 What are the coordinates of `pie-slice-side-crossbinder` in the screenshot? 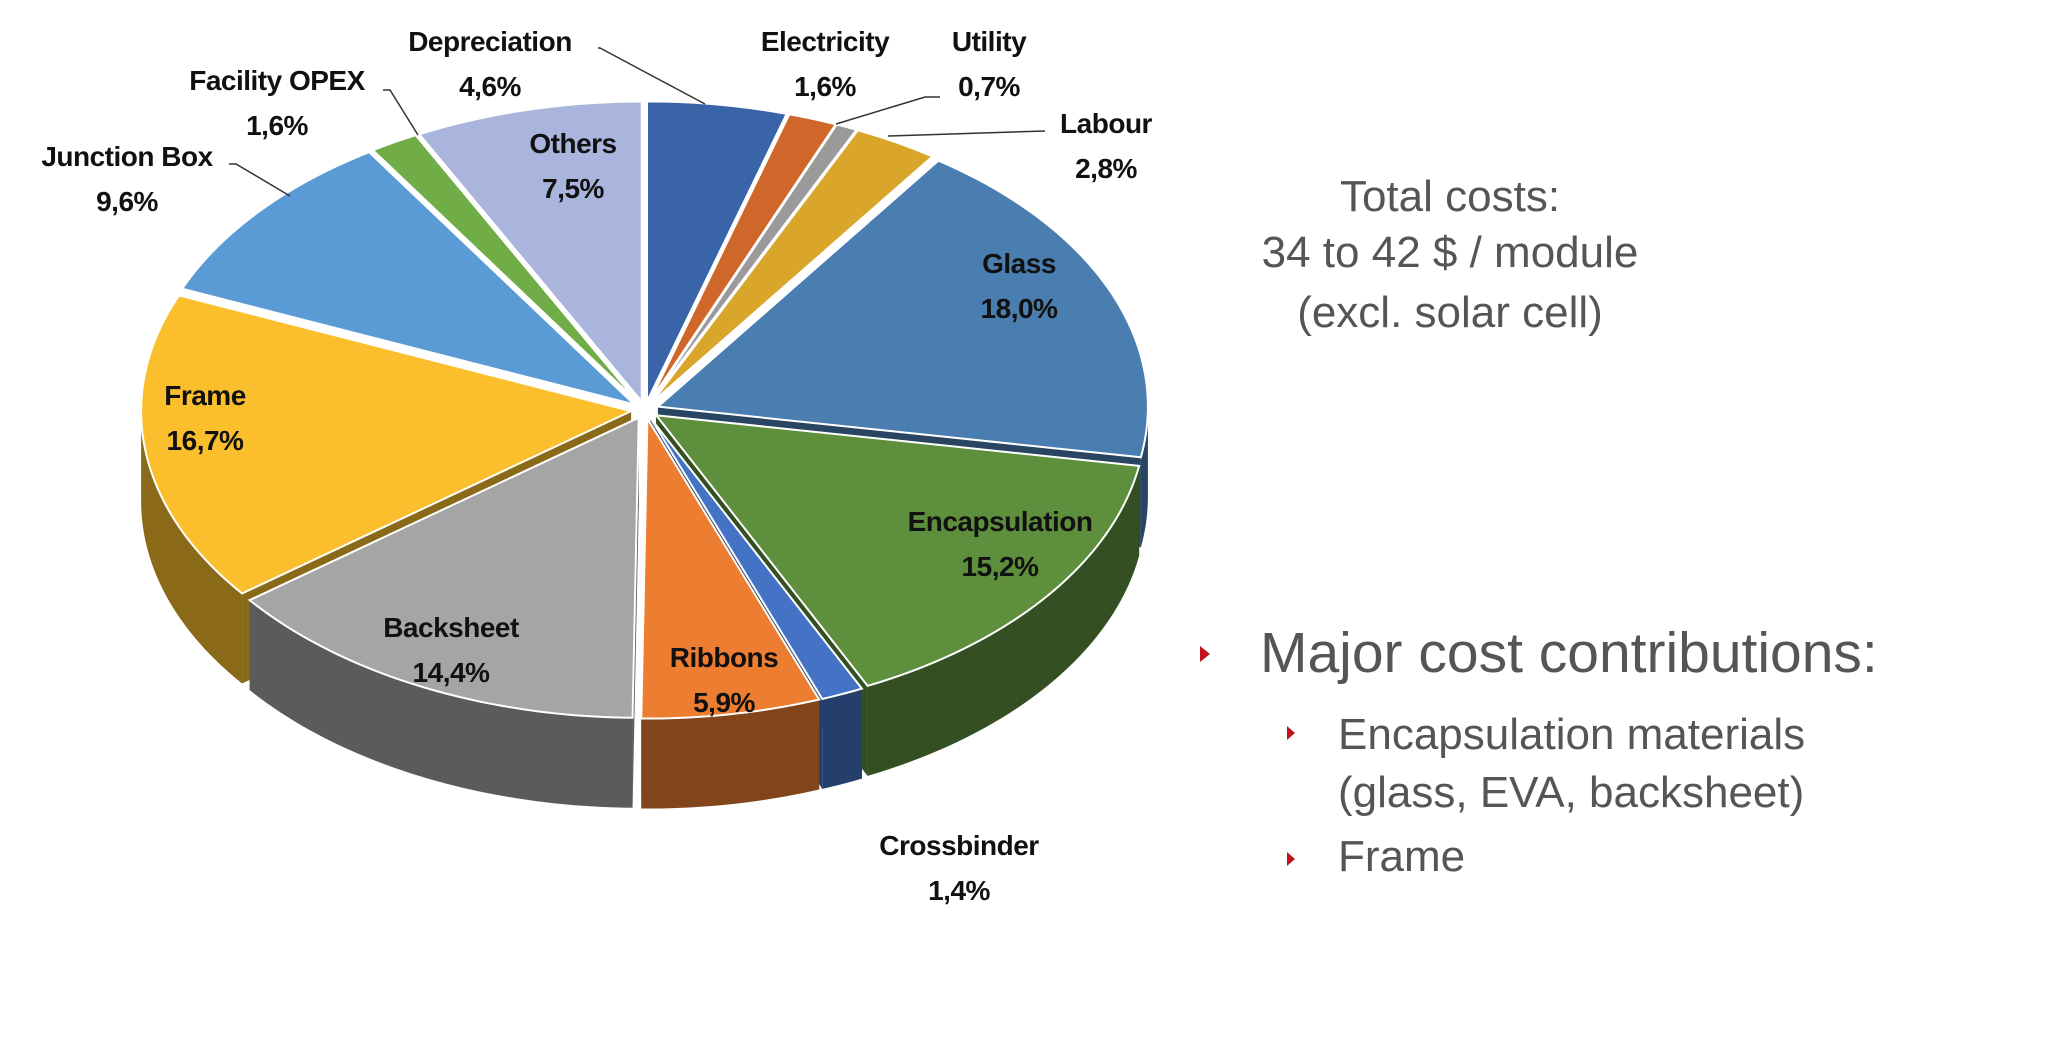 It's located at (842, 738).